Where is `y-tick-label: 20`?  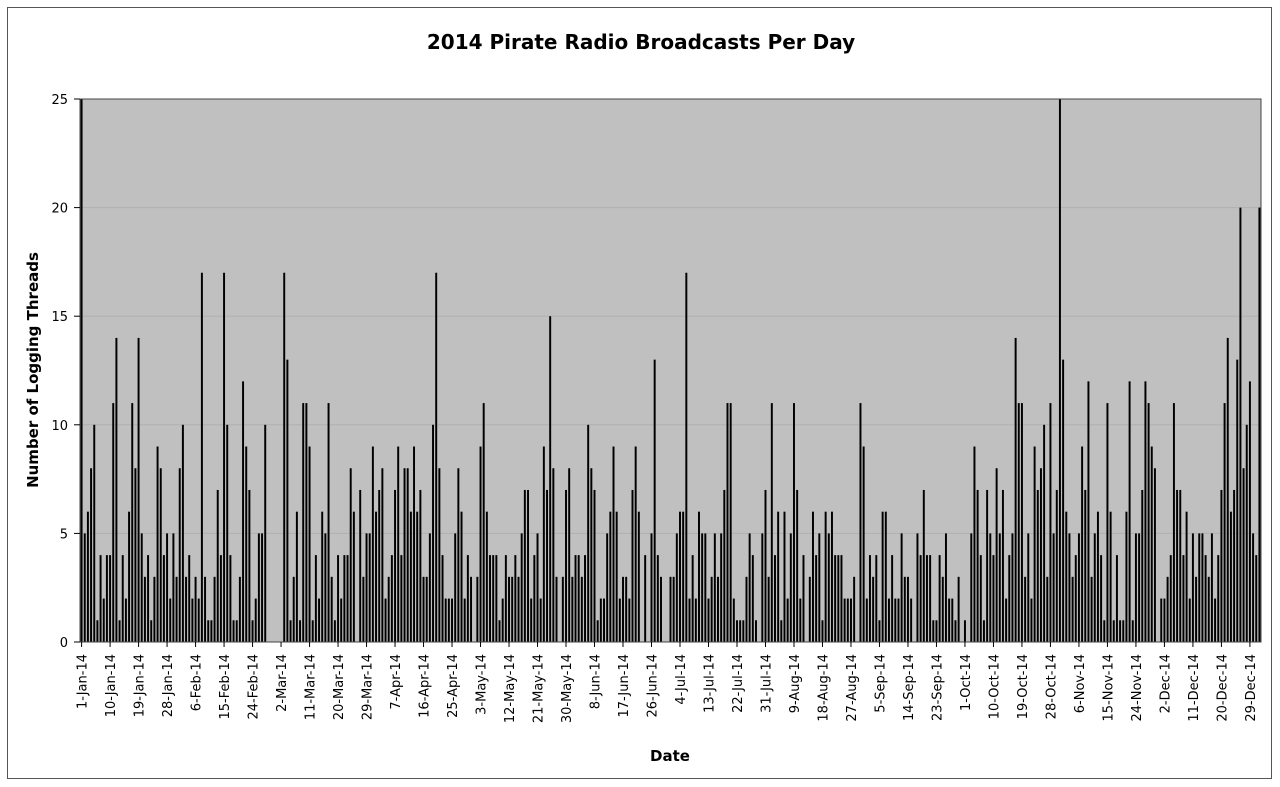 y-tick-label: 20 is located at coordinates (59, 209).